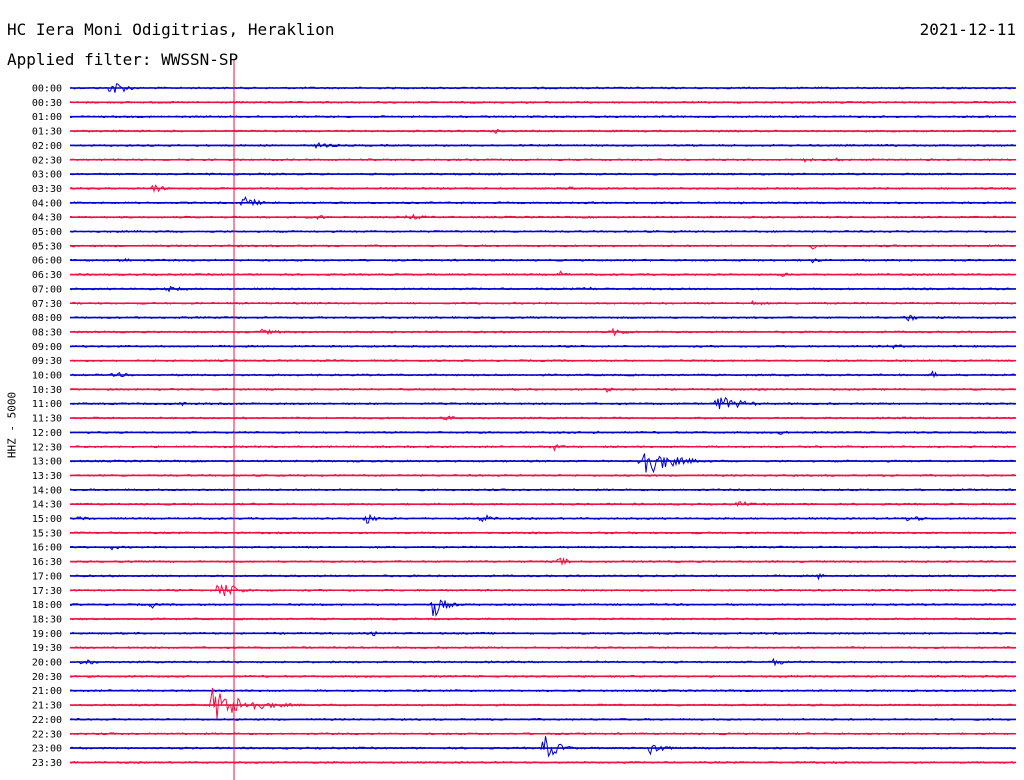 The height and width of the screenshot is (780, 1024). I want to click on time-tick-label: 02:30, so click(47, 160).